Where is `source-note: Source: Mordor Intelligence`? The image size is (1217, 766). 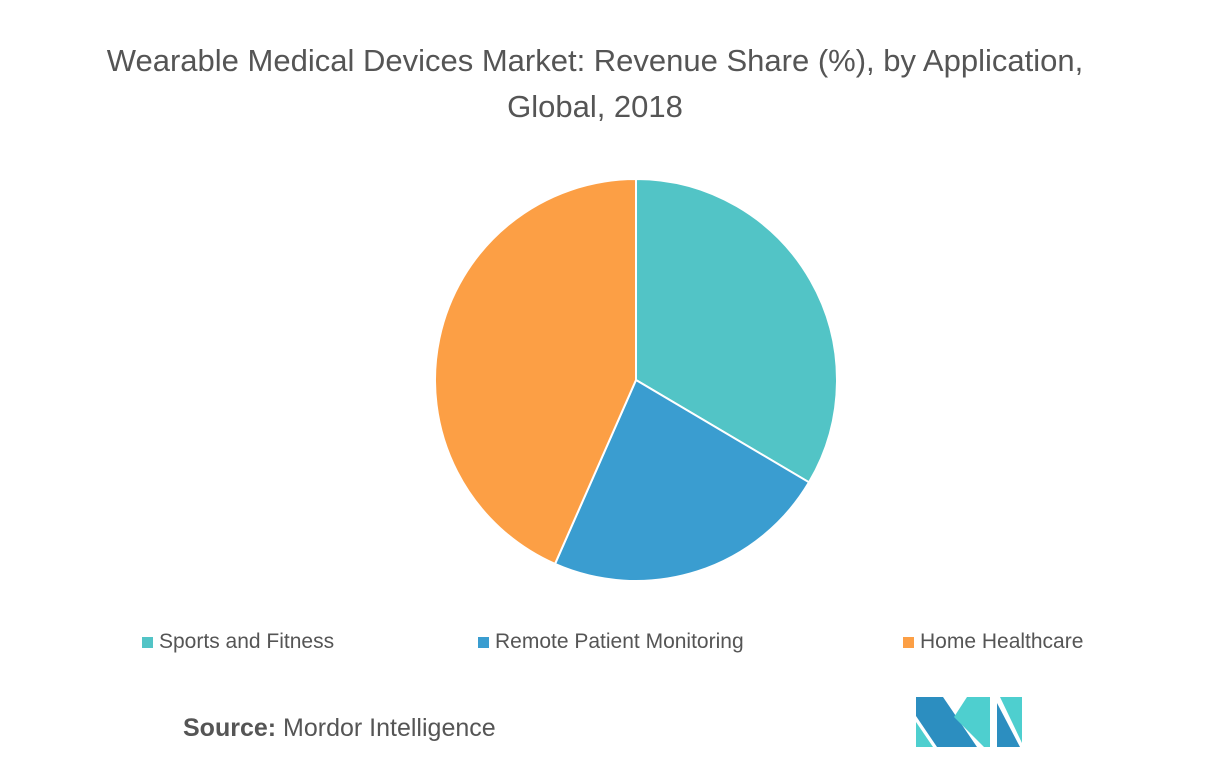
source-note: Source: Mordor Intelligence is located at coordinates (339, 728).